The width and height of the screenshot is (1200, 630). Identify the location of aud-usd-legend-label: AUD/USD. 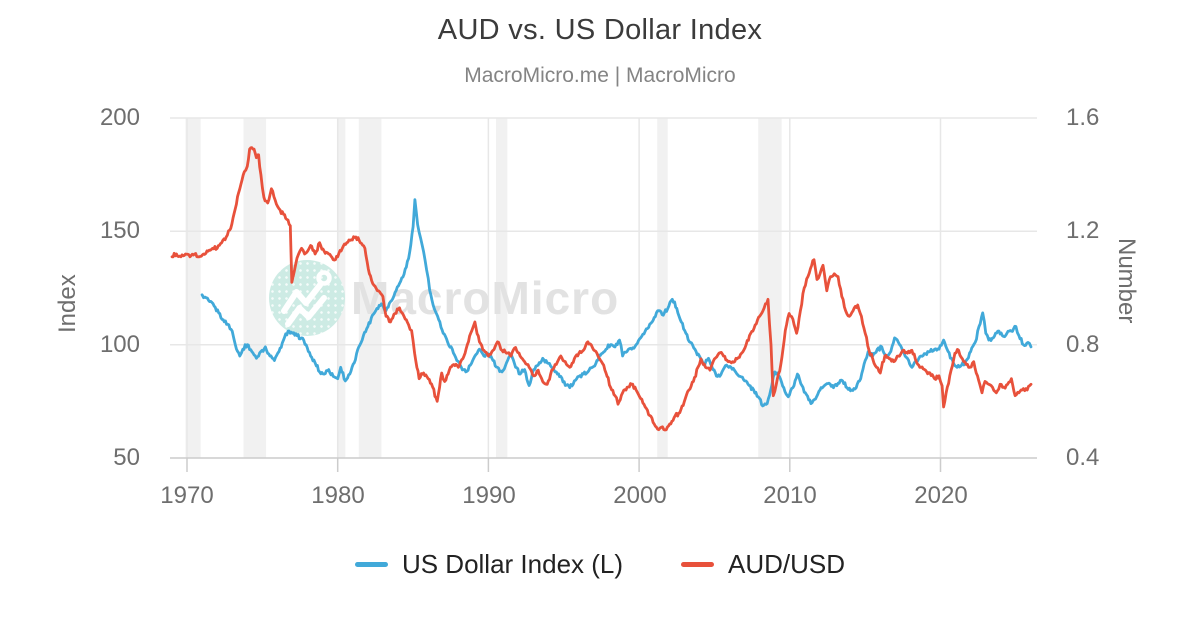
(787, 564).